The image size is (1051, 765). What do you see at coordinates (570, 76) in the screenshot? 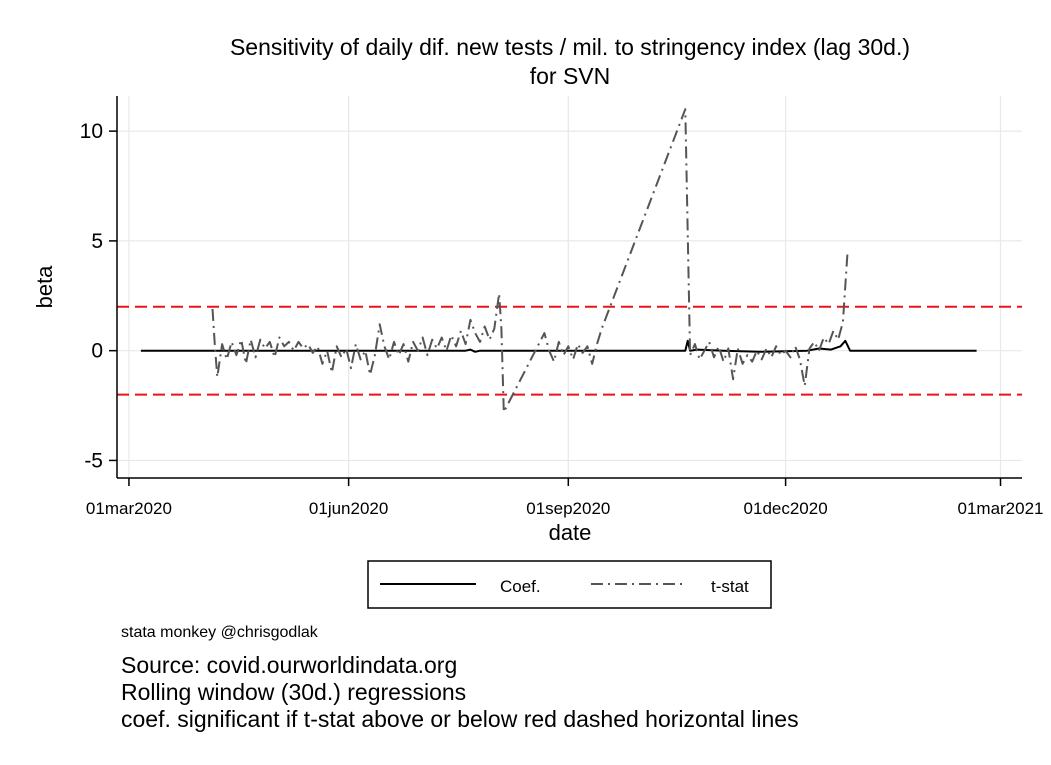
I see `chart-subtitle: for SVN` at bounding box center [570, 76].